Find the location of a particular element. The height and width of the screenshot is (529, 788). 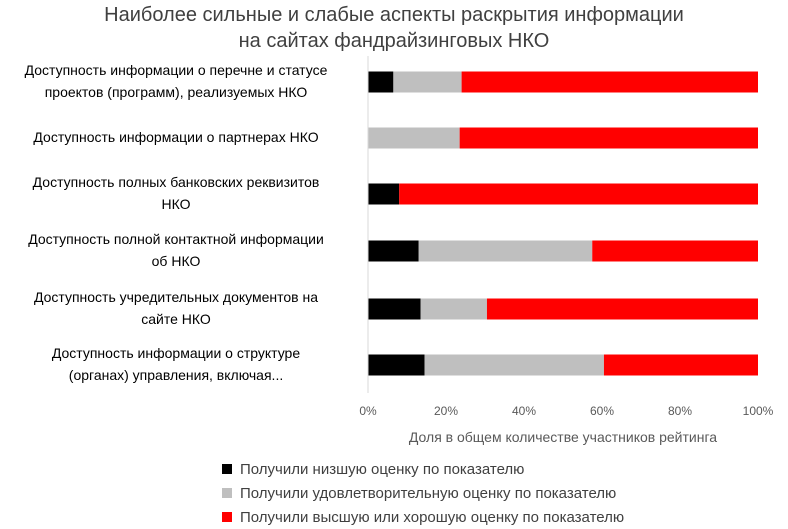

x-tick-label: 100% is located at coordinates (758, 411).